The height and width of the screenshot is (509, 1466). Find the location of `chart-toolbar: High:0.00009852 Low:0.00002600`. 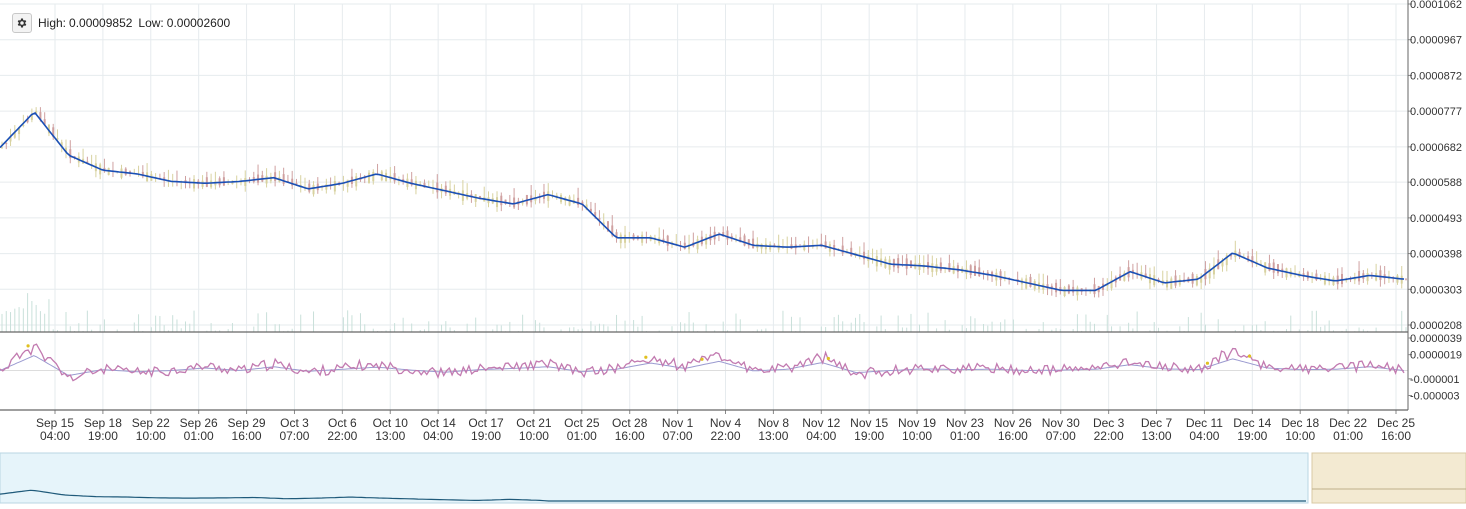

chart-toolbar: High:0.00009852 Low:0.00002600 is located at coordinates (121, 23).